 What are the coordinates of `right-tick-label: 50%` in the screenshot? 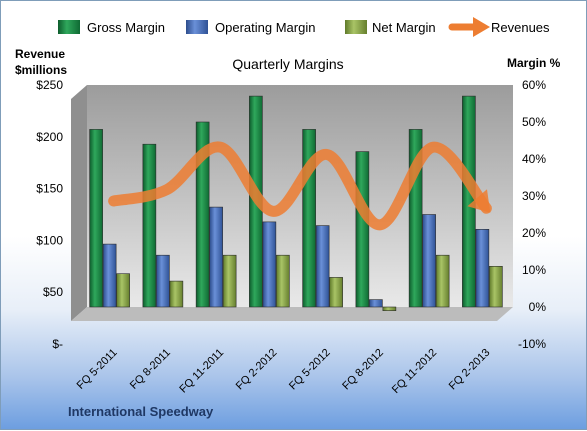 It's located at (534, 122).